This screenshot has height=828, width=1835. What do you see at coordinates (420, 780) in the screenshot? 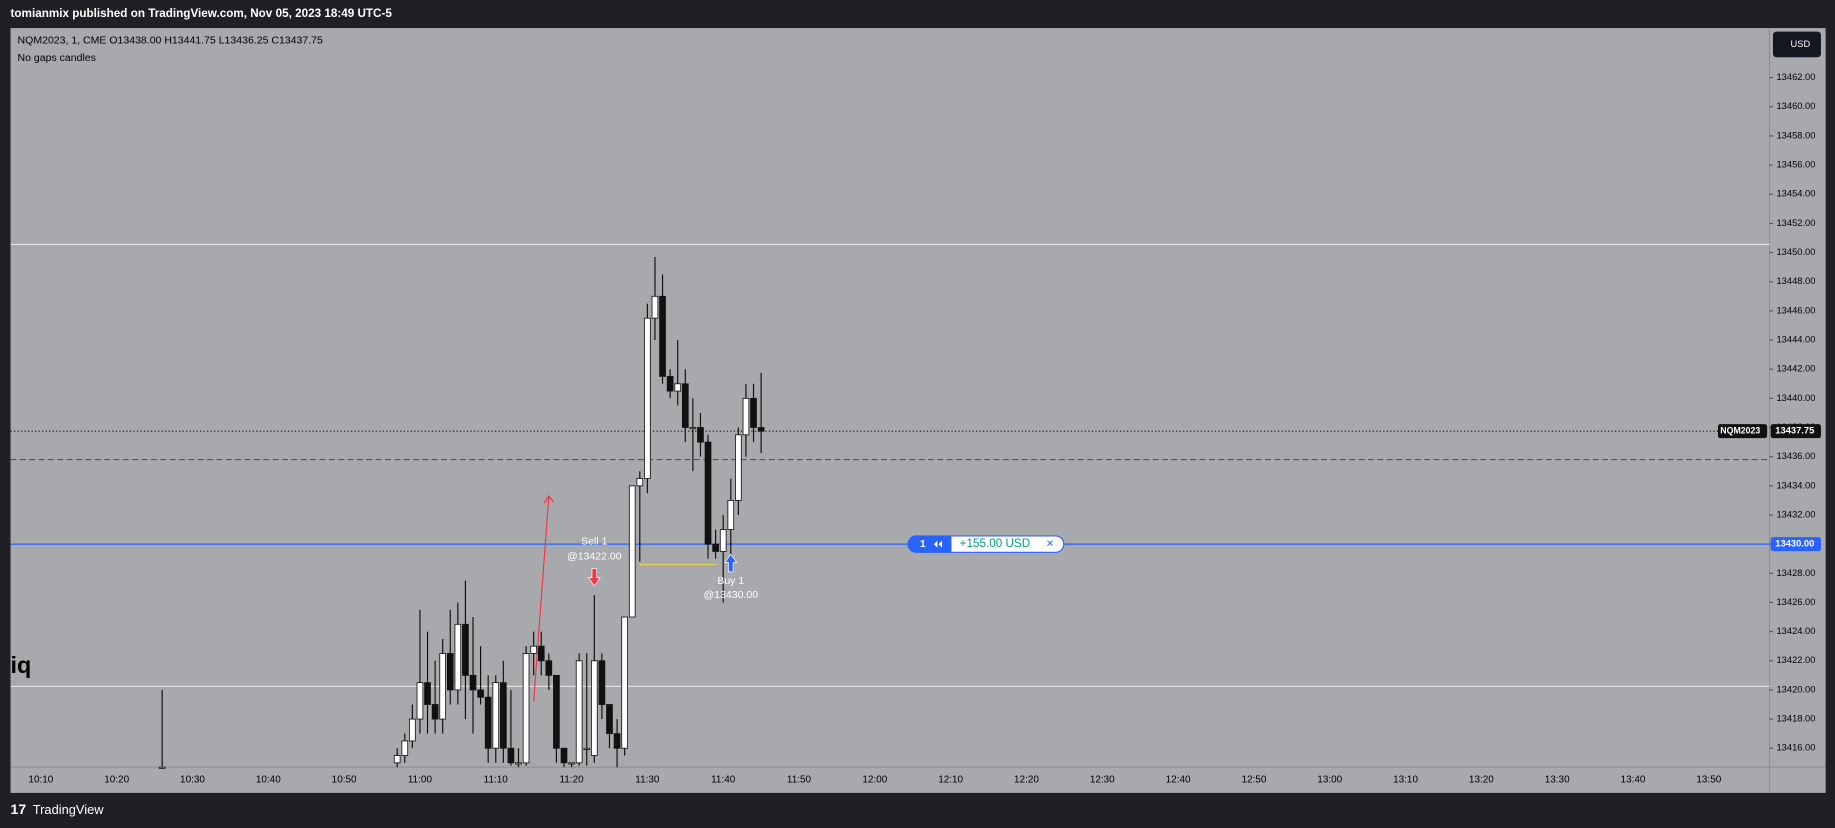
I see `x-tick-label: 11:00` at bounding box center [420, 780].